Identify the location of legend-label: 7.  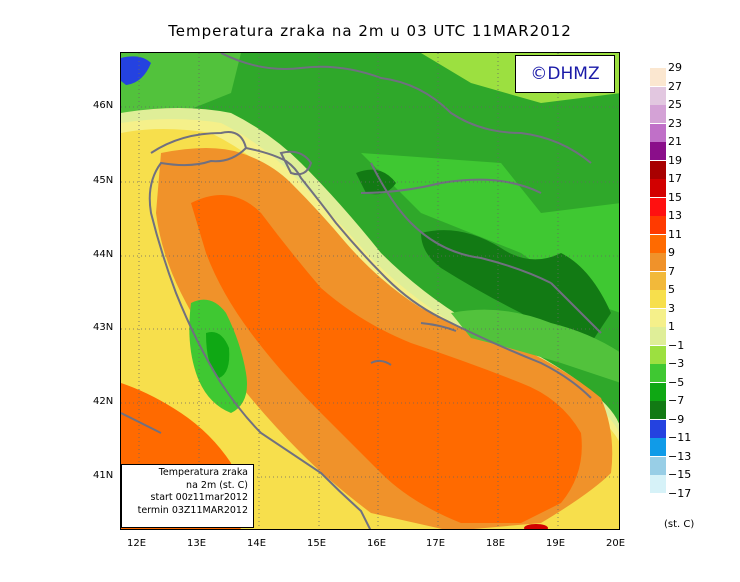
(671, 271).